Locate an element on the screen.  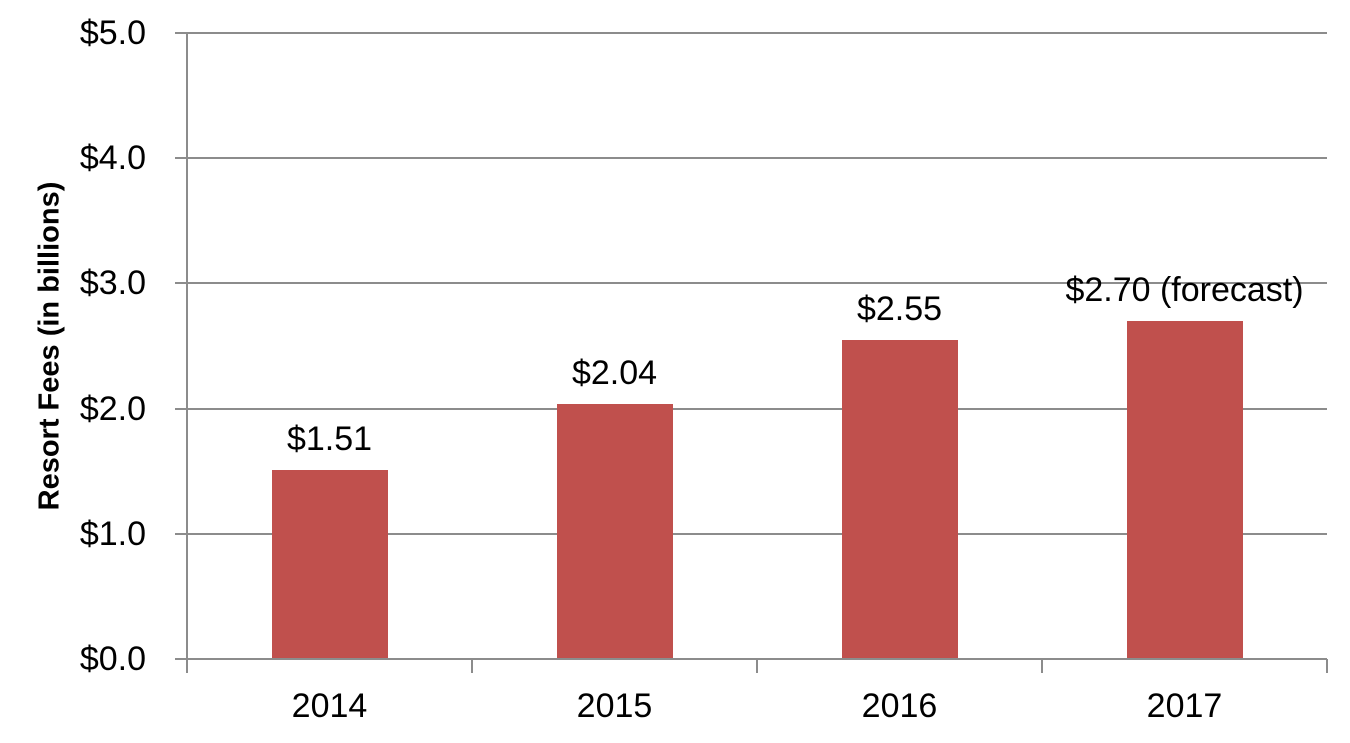
y-axis-title: Resort Fees (in billions) is located at coordinates (49, 346).